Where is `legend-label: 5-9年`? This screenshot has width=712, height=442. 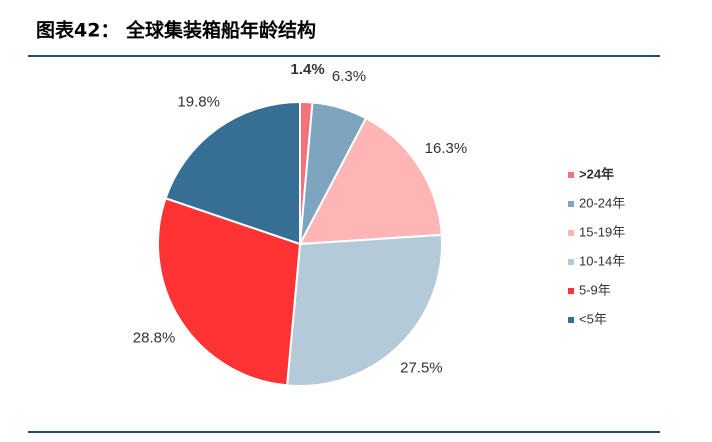 legend-label: 5-9年 is located at coordinates (595, 289).